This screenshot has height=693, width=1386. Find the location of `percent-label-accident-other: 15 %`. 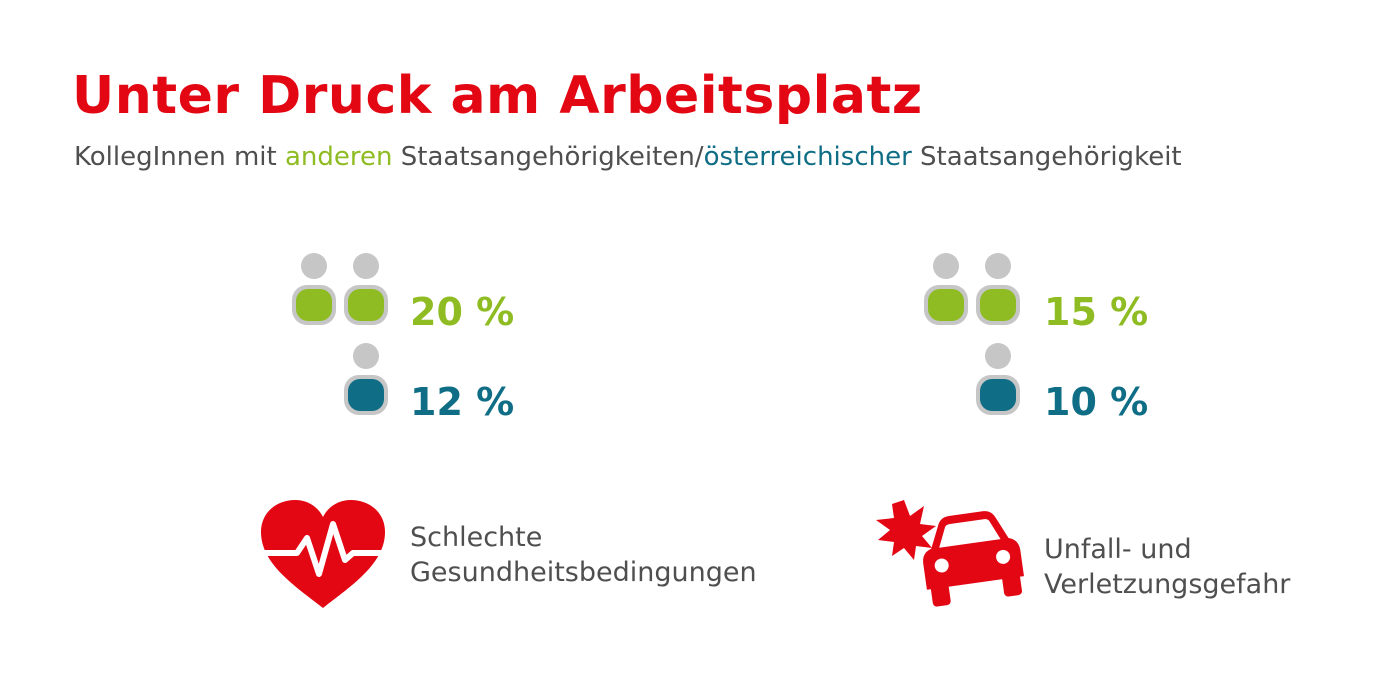

percent-label-accident-other: 15 % is located at coordinates (1096, 312).